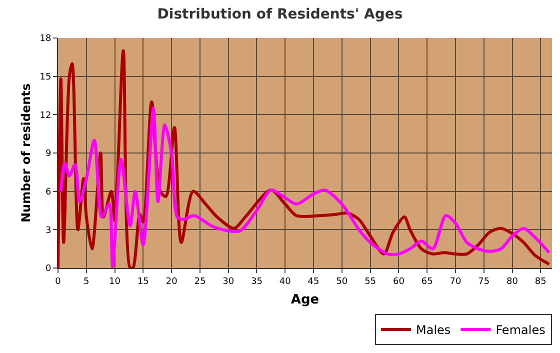 Image resolution: width=560 pixels, height=353 pixels. What do you see at coordinates (370, 281) in the screenshot?
I see `x-tick-label: 55` at bounding box center [370, 281].